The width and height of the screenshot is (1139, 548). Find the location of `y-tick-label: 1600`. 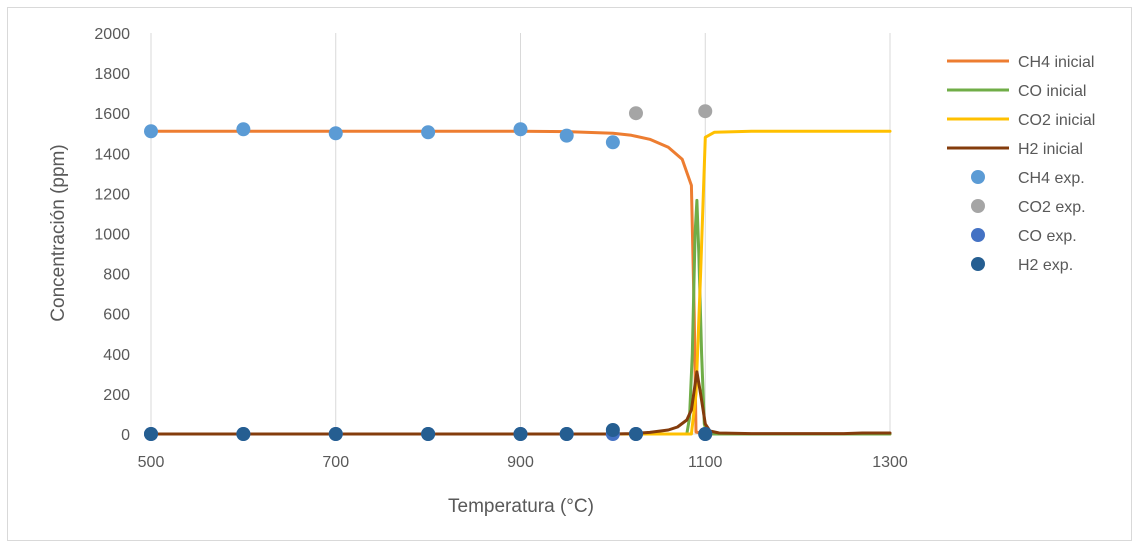

y-tick-label: 1600 is located at coordinates (112, 114).